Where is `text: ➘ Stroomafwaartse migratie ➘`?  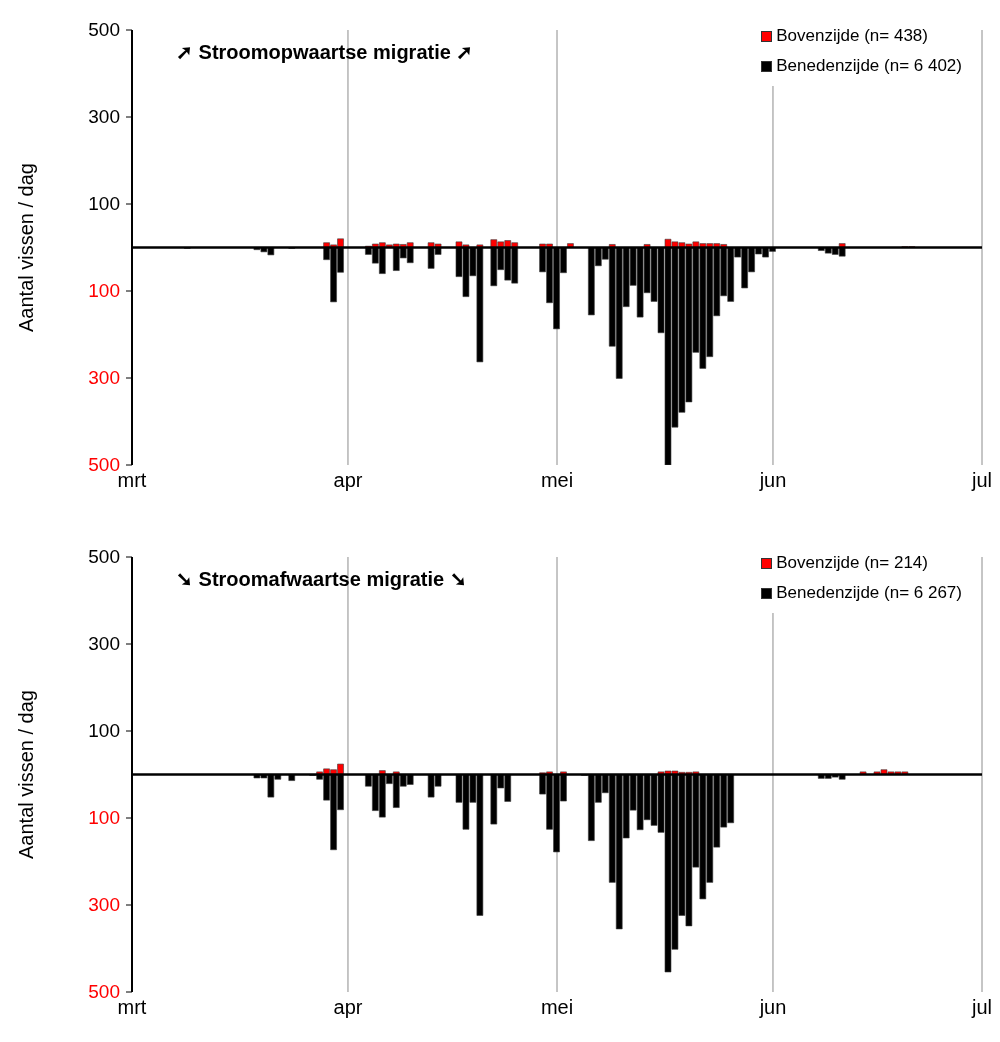
text: ➘ Stroomafwaartse migratie ➘ is located at coordinates (321, 579).